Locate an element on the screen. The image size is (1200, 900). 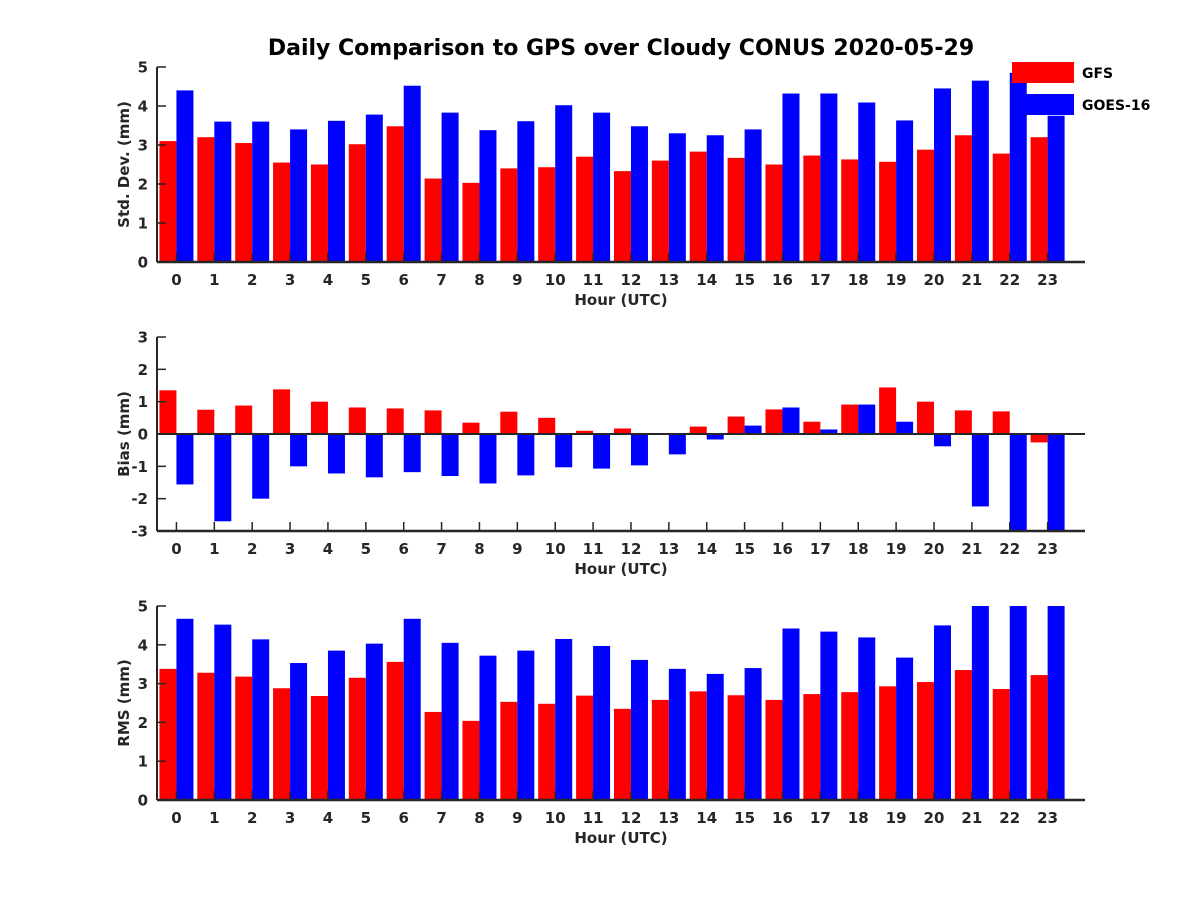
x-tick-label-std: 9 is located at coordinates (517, 280).